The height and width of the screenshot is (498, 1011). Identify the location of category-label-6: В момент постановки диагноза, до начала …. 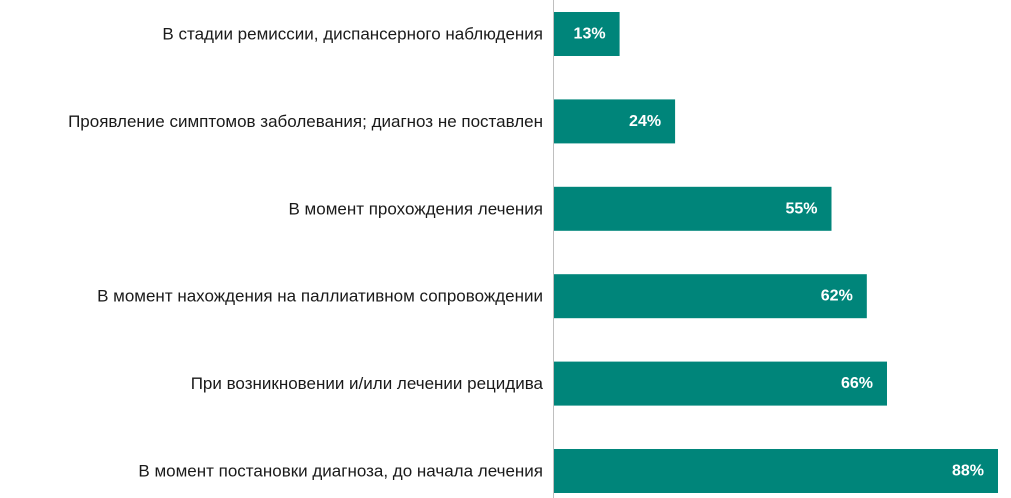
(340, 471).